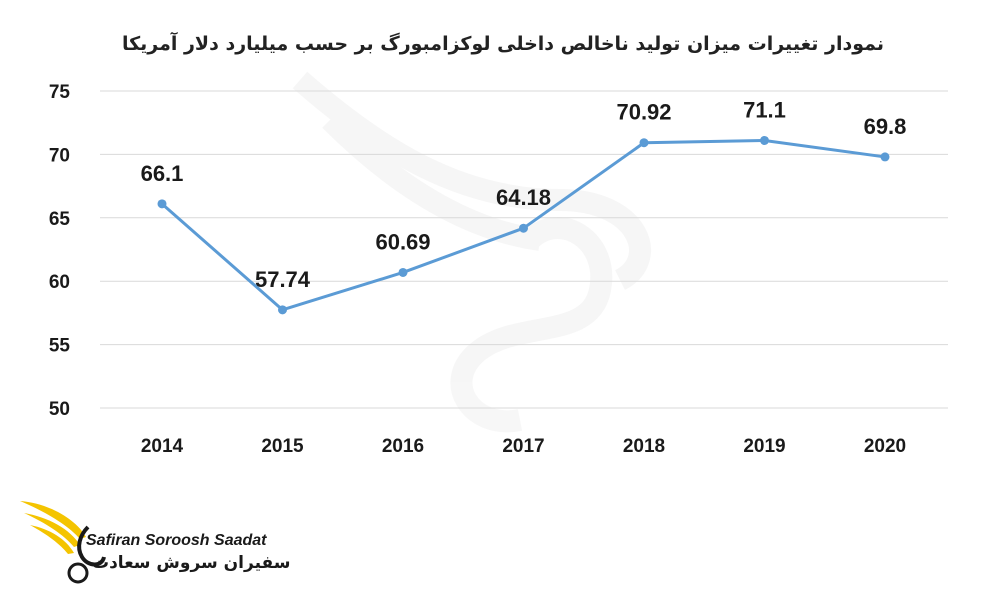  I want to click on data-label: 69.8, so click(885, 126).